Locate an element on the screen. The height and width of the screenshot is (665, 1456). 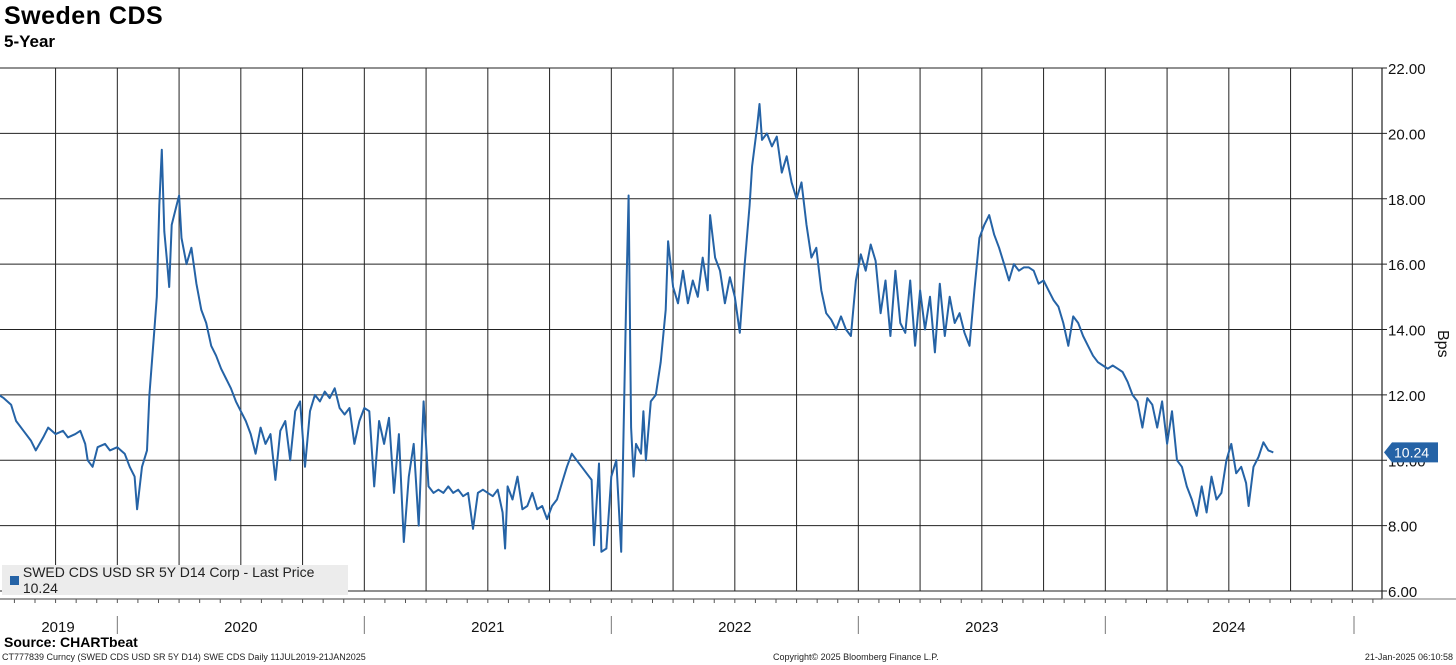
x-tick-label: 2023 is located at coordinates (981, 627).